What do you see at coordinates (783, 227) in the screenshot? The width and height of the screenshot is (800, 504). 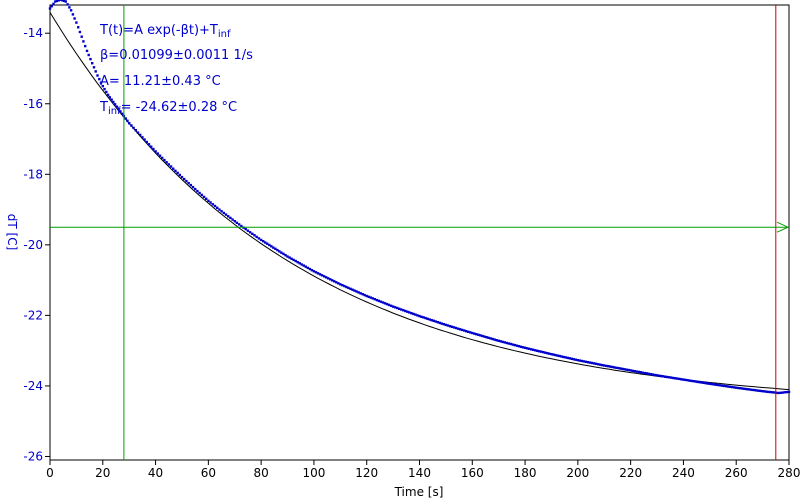 I see `arrow-right-icon` at bounding box center [783, 227].